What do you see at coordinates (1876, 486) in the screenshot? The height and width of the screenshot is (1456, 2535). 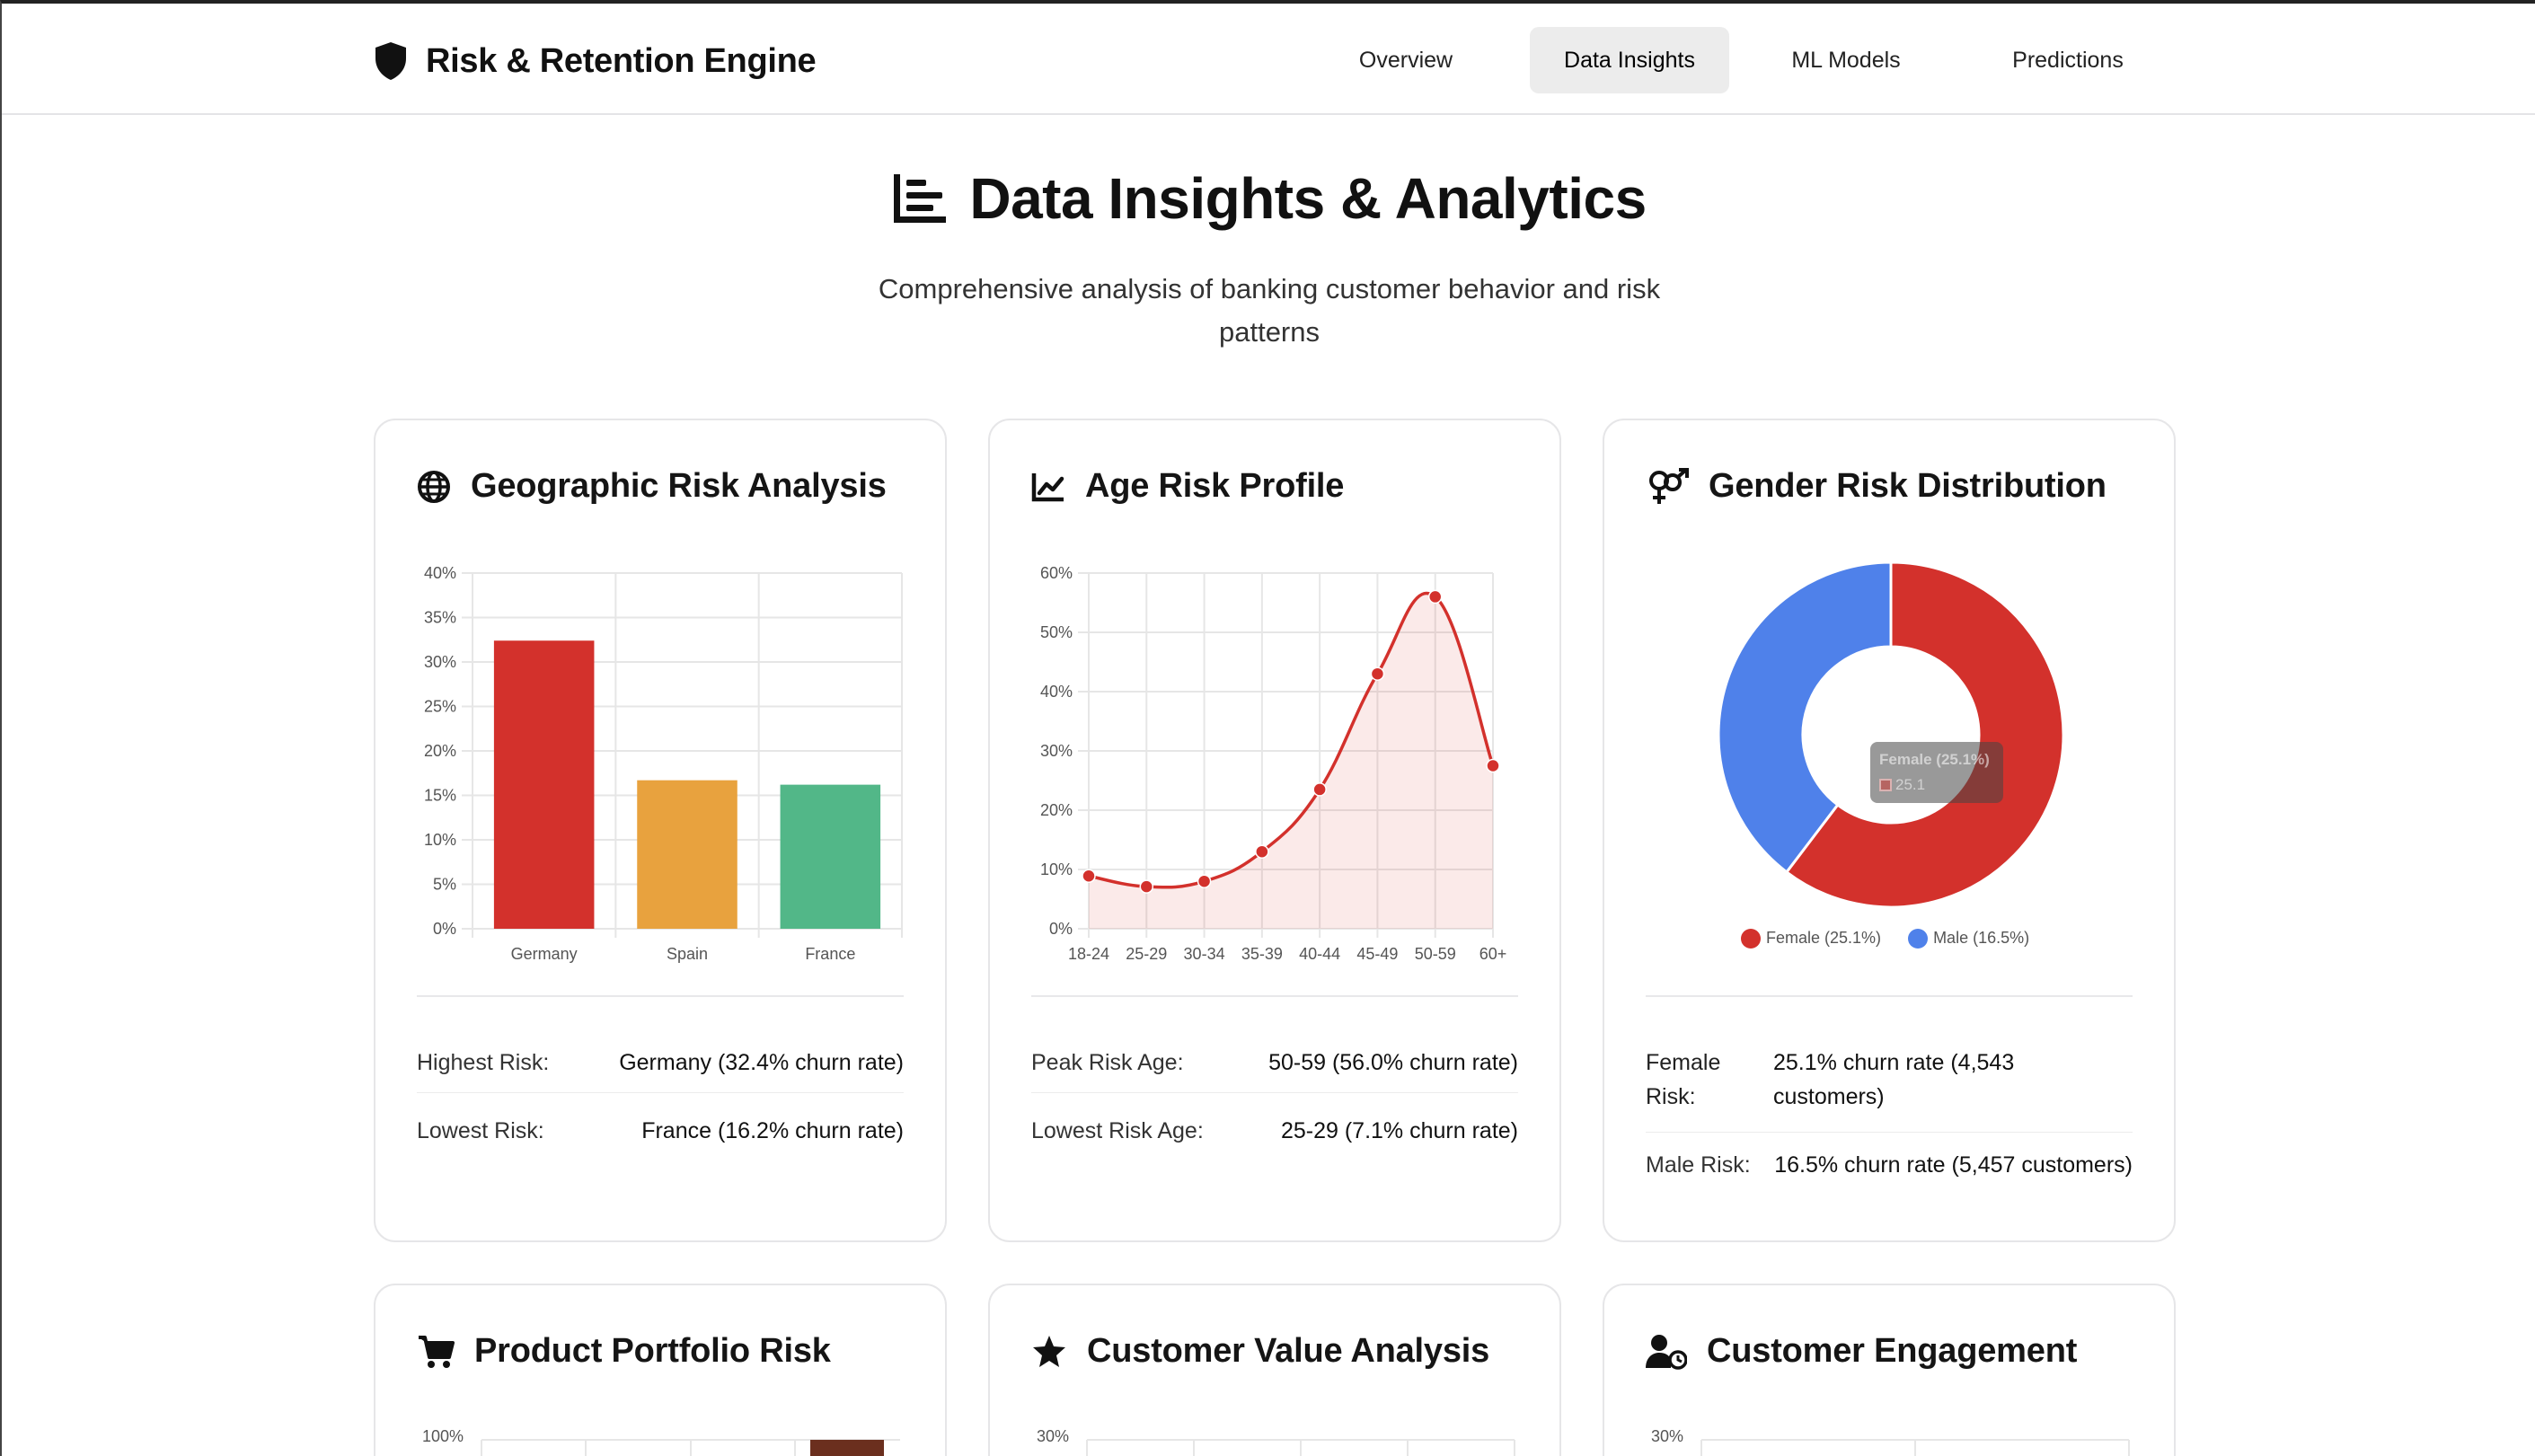 I see `card-header: Gender Risk Distribution` at bounding box center [1876, 486].